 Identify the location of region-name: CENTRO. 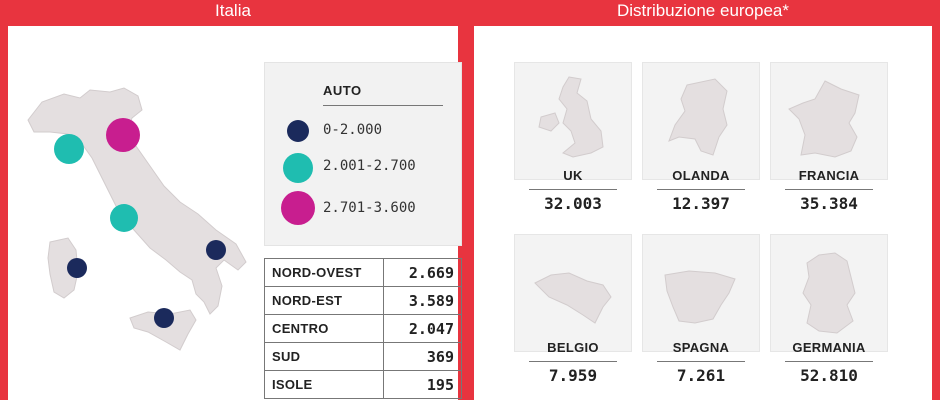
(324, 328).